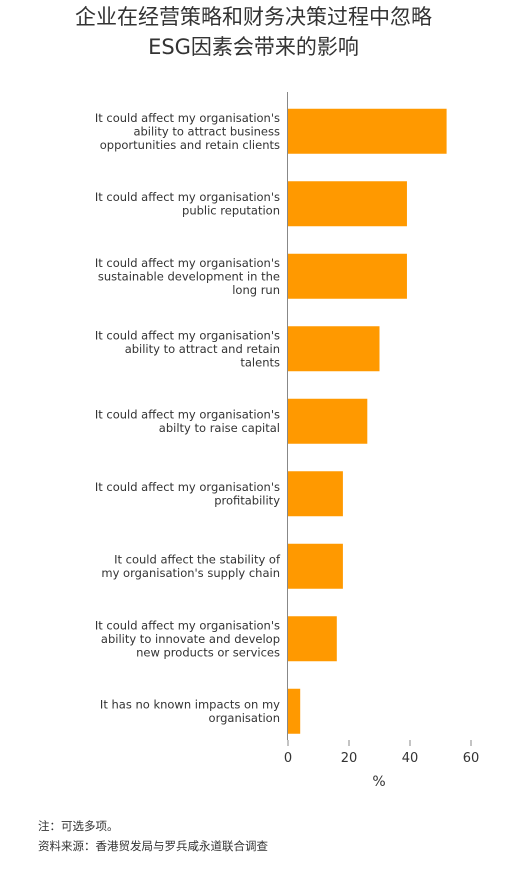 This screenshot has width=507, height=878. What do you see at coordinates (471, 758) in the screenshot?
I see `x-tick-label: 60` at bounding box center [471, 758].